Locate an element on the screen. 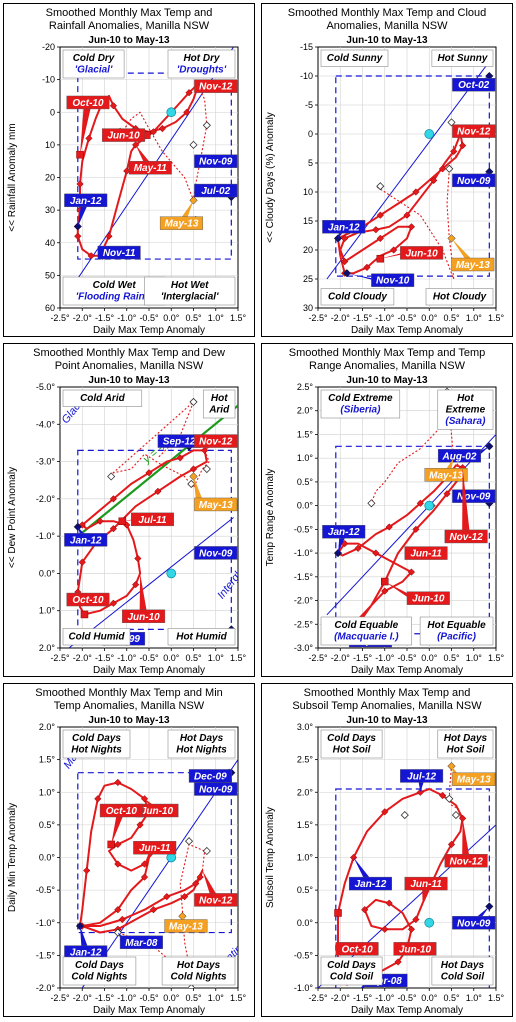  tick-label-x: -2.0° is located at coordinates (341, 318).